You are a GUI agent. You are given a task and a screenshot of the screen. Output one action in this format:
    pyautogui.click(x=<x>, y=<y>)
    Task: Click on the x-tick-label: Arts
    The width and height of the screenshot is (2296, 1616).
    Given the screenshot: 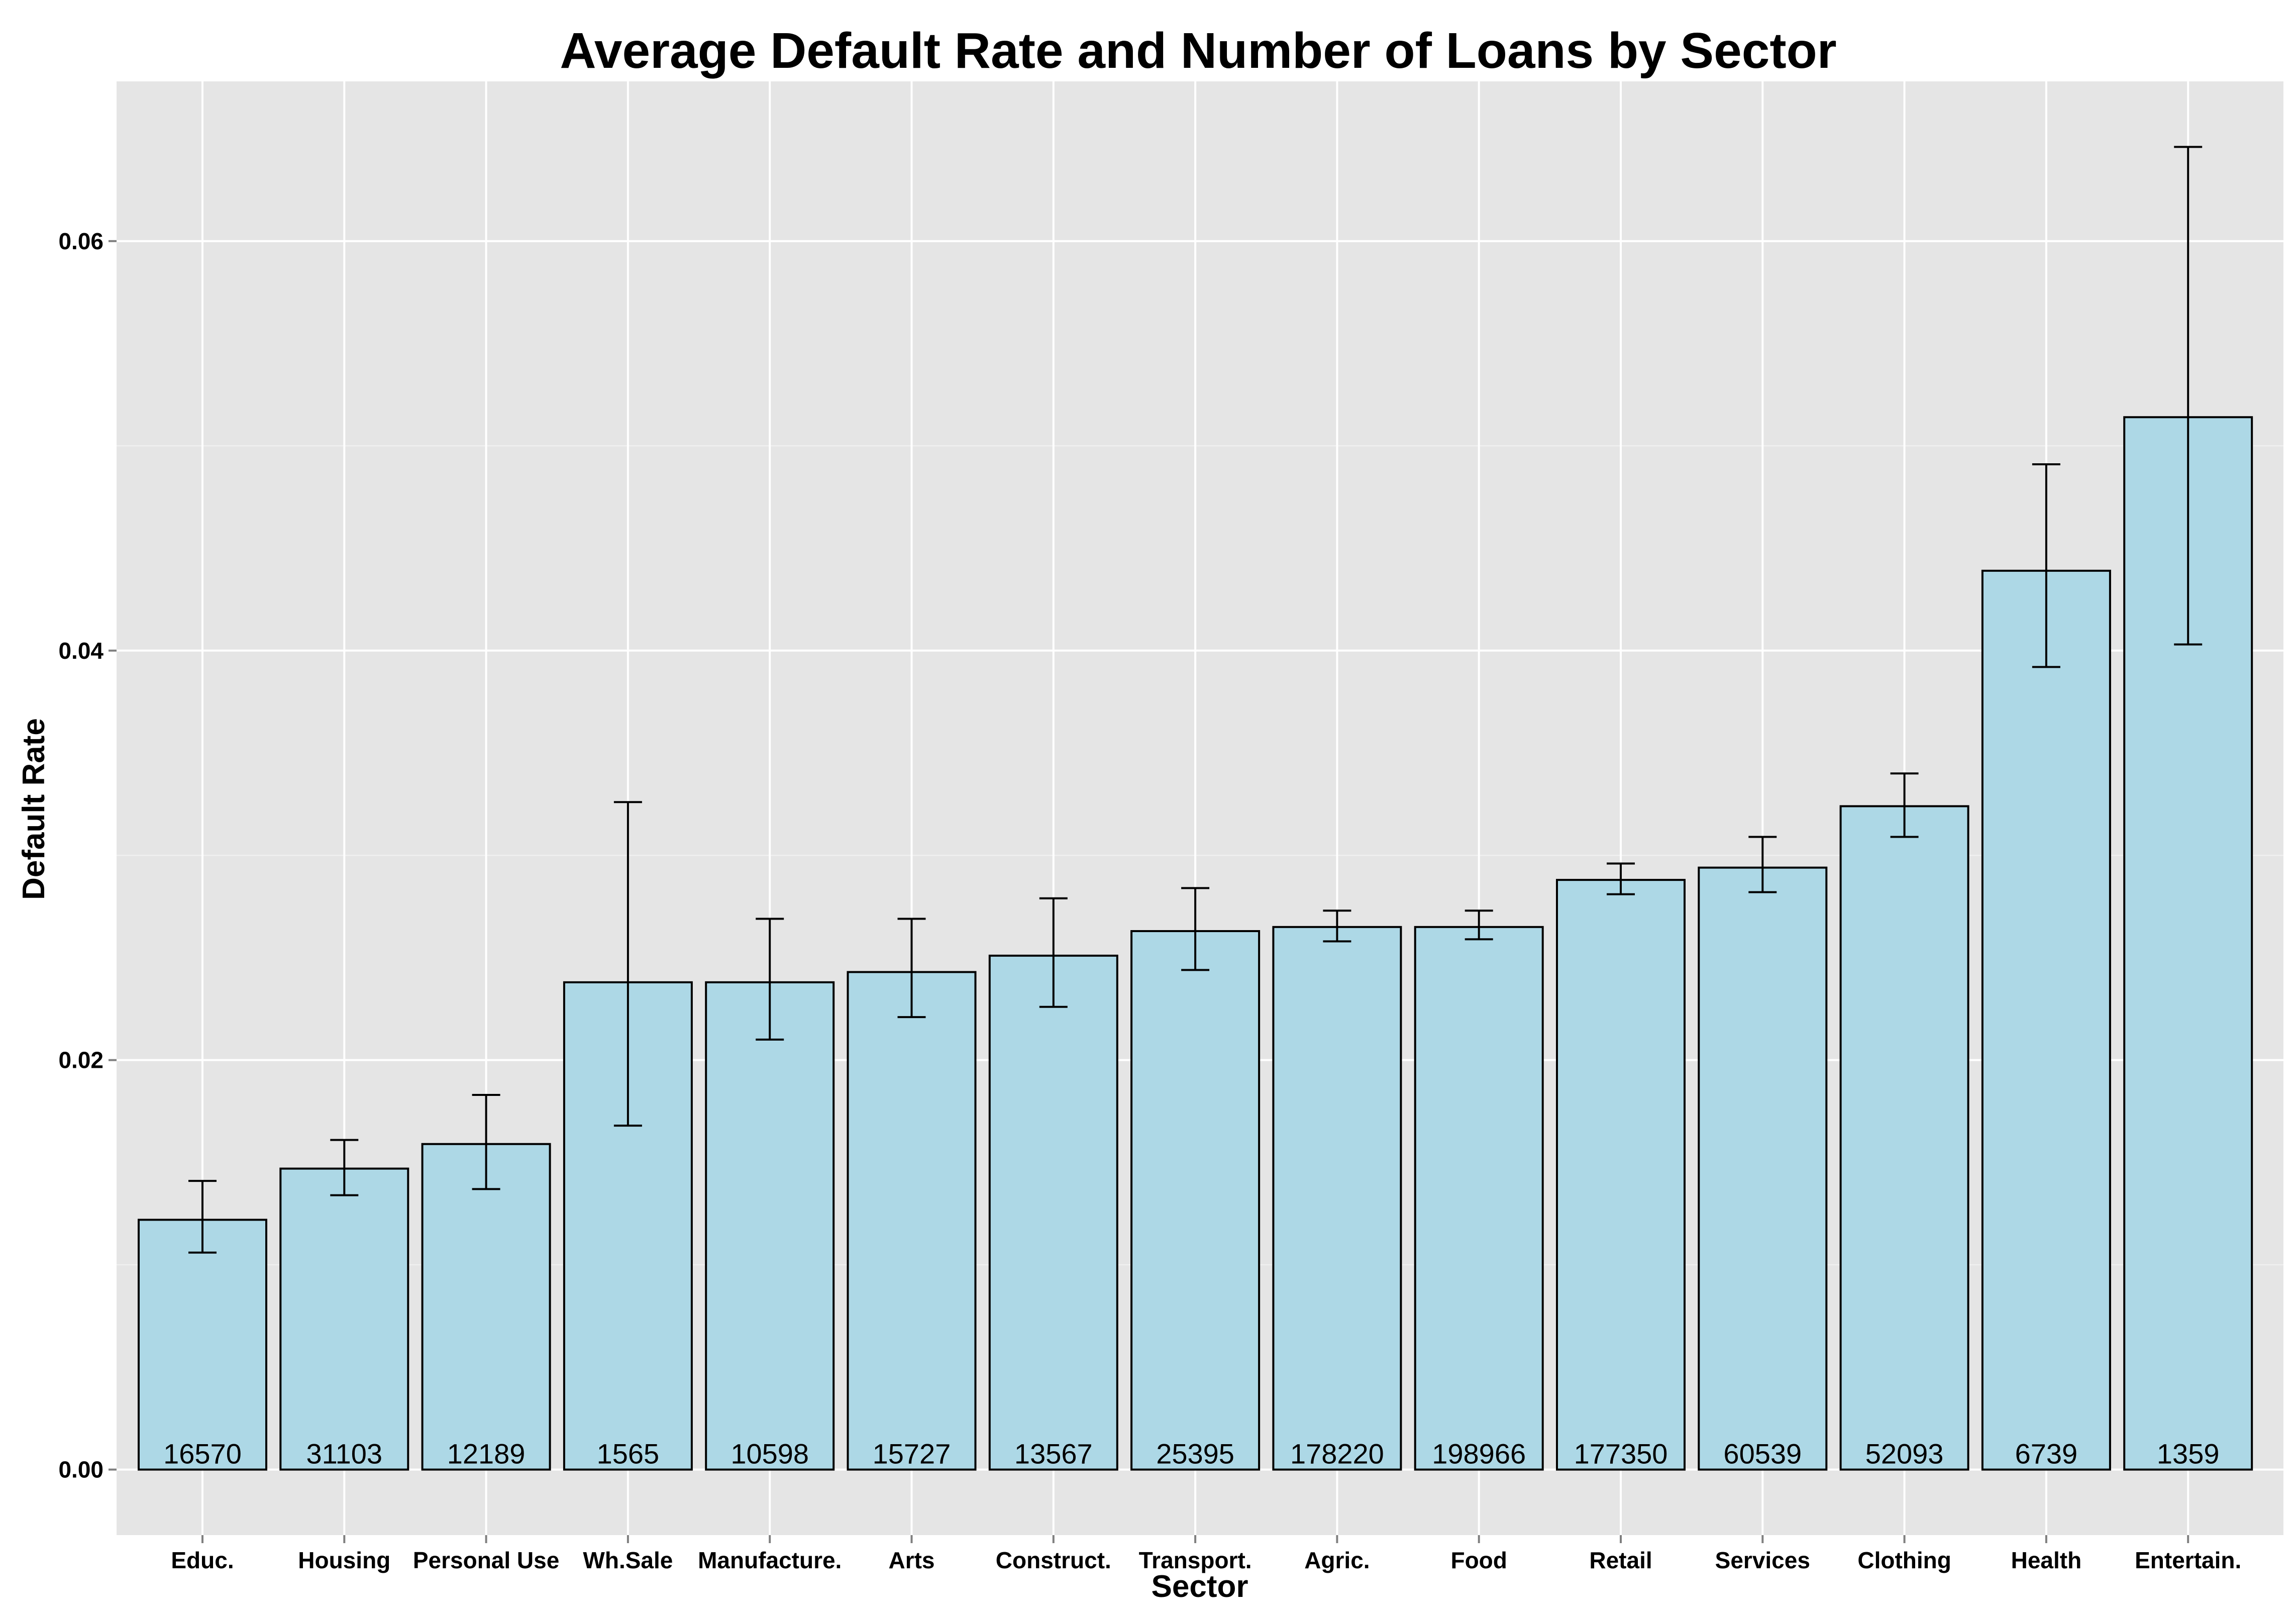 What is the action you would take?
    pyautogui.click(x=911, y=1560)
    